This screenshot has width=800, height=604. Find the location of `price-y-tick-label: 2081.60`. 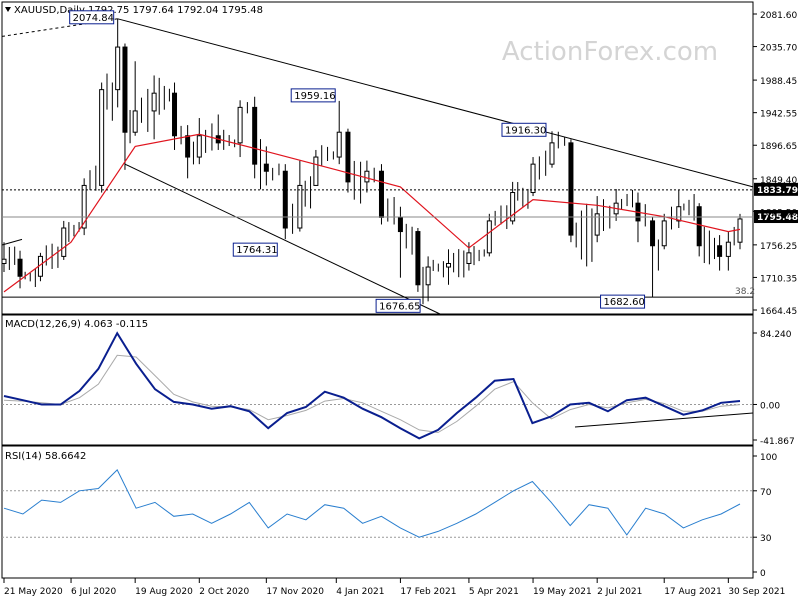

price-y-tick-label: 2081.60 is located at coordinates (778, 16).